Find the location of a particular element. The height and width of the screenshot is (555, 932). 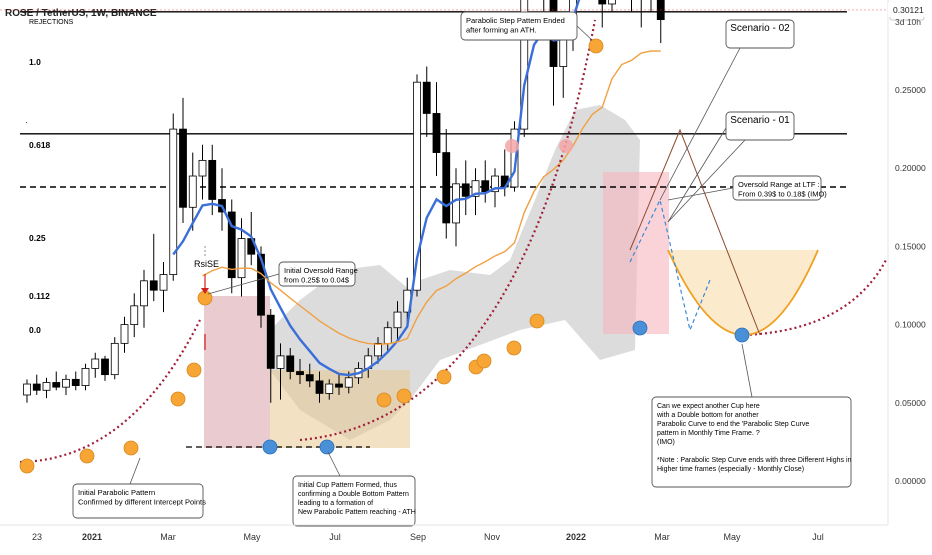

parabolic-initial-note-line: Confirmed by different Intercept Points is located at coordinates (142, 502).